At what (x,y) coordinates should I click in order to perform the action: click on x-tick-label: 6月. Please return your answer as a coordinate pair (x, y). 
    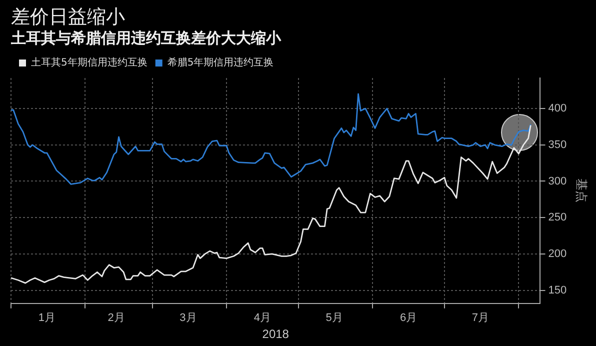
    Looking at the image, I should click on (409, 318).